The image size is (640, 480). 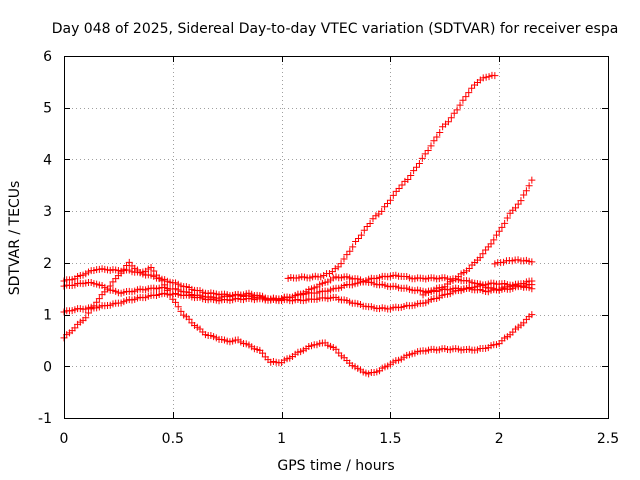 I want to click on y-tick-label: 6, so click(x=47, y=57).